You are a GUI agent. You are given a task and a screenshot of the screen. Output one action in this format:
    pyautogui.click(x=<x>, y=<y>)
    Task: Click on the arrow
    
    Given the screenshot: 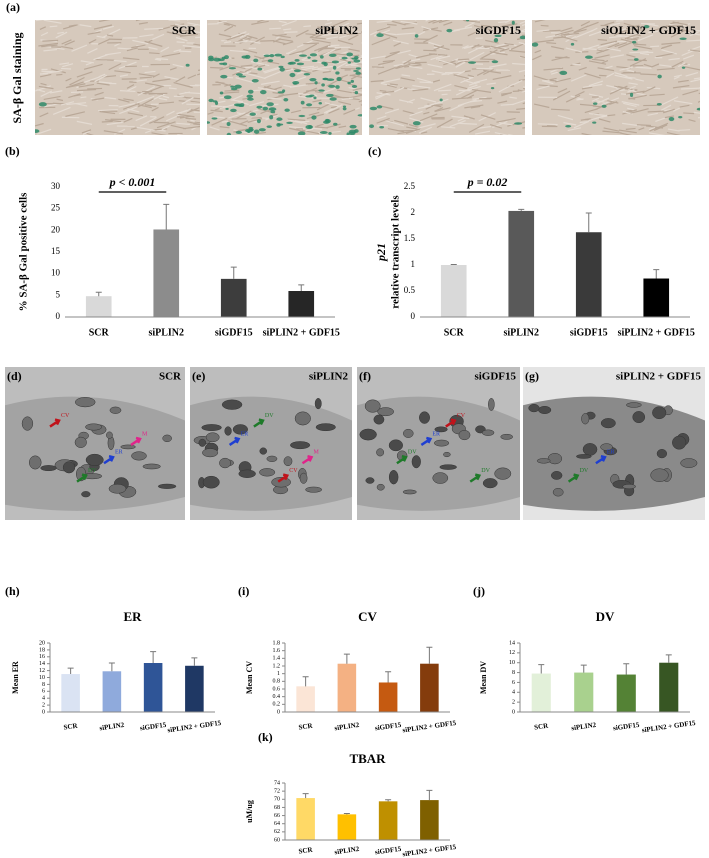 What is the action you would take?
    pyautogui.click(x=109, y=460)
    